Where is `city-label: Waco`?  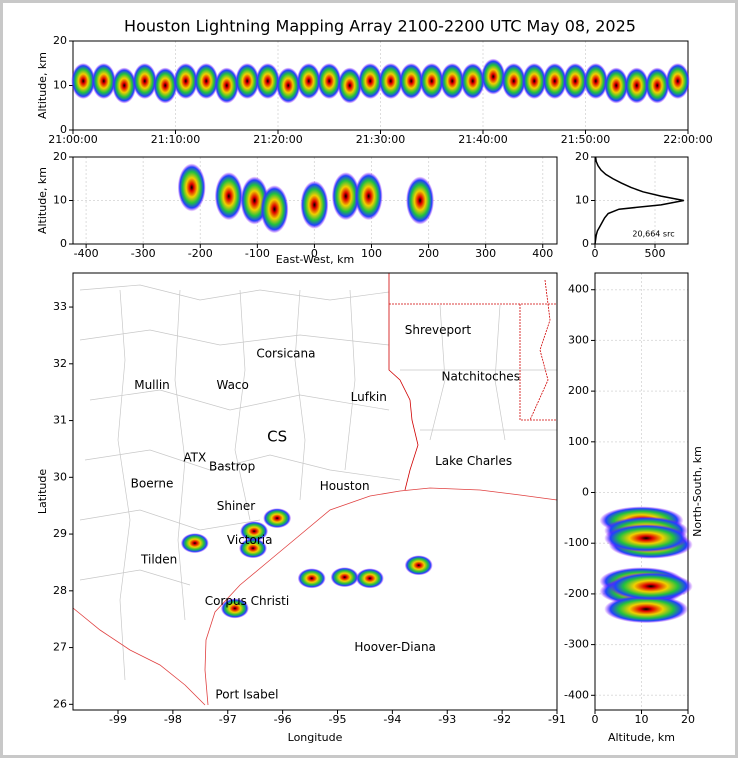 city-label: Waco is located at coordinates (232, 385).